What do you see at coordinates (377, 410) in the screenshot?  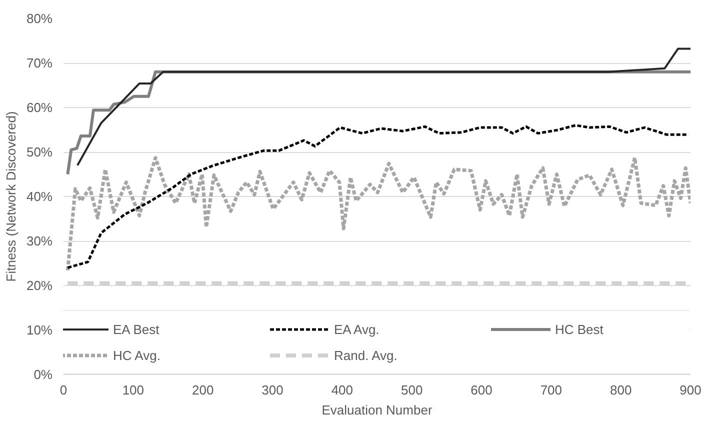 I see `x-axis-title: Evaluation Number` at bounding box center [377, 410].